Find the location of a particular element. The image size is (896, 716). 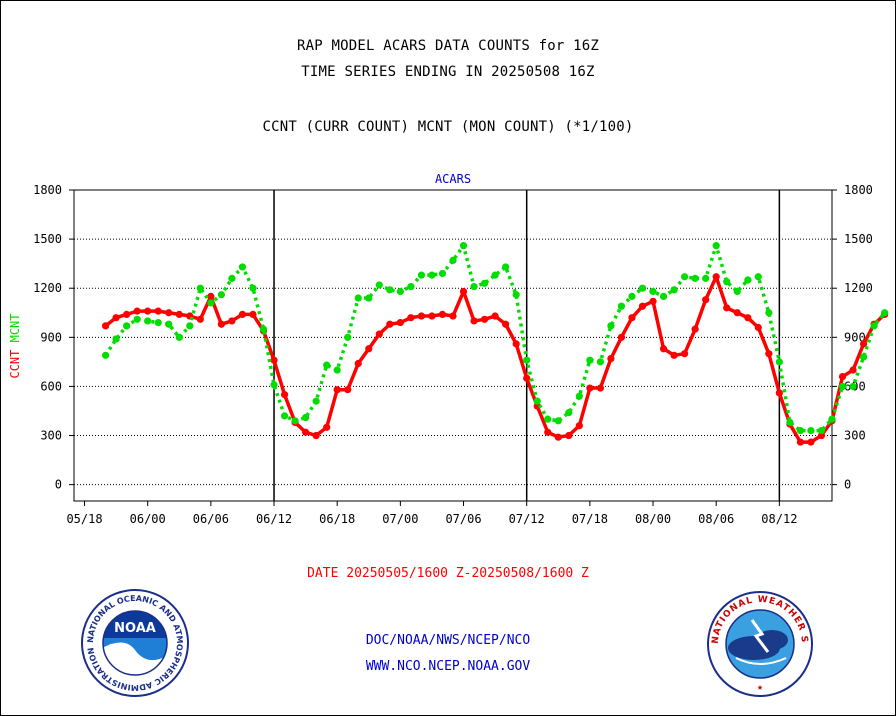

chart-title-line1: RAP MODEL ACARS DATA COUNTS for 16Z is located at coordinates (447, 46).